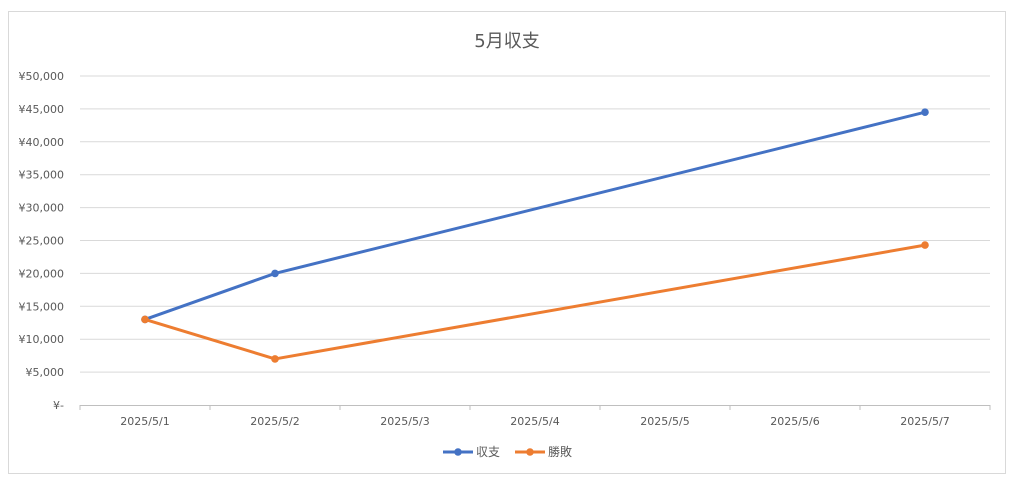 The width and height of the screenshot is (1018, 486). What do you see at coordinates (924, 421) in the screenshot?
I see `x-tick-label: 2025/5/7` at bounding box center [924, 421].